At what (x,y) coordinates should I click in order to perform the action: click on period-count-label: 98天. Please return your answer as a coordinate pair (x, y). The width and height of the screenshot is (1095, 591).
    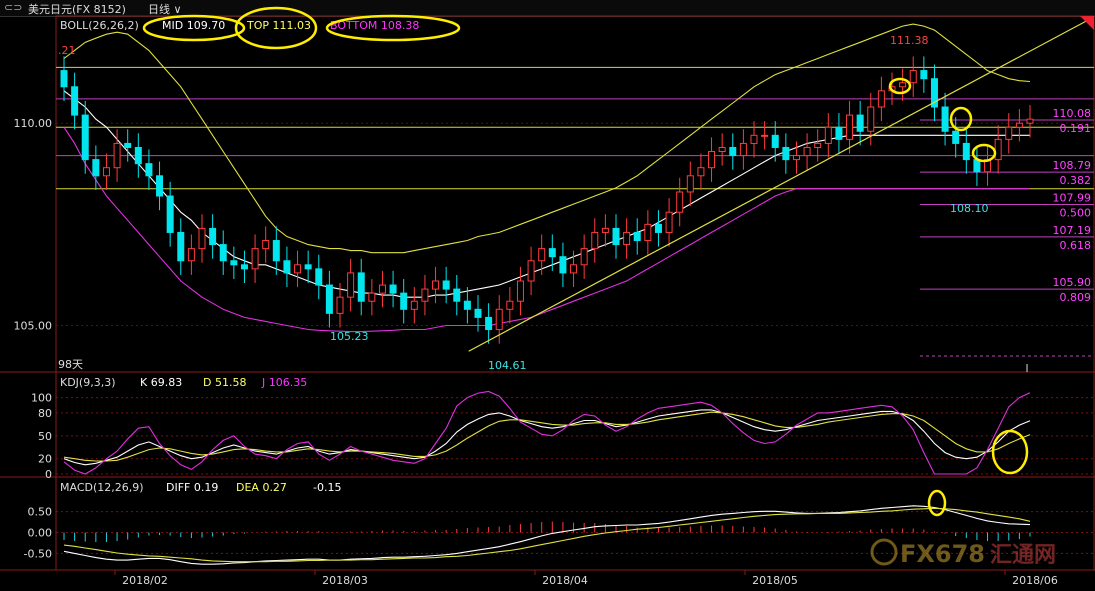
    Looking at the image, I should click on (70, 364).